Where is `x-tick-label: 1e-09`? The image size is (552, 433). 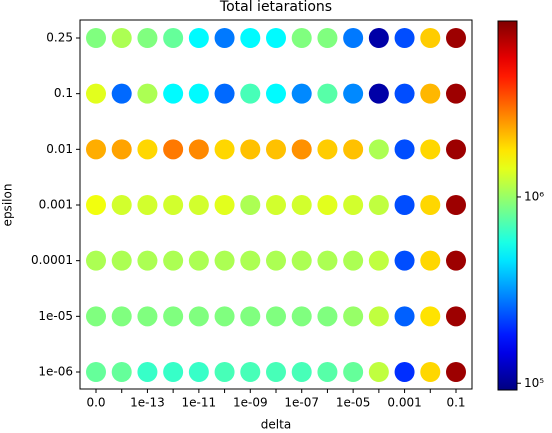
x-tick-label: 1e-09 is located at coordinates (250, 403).